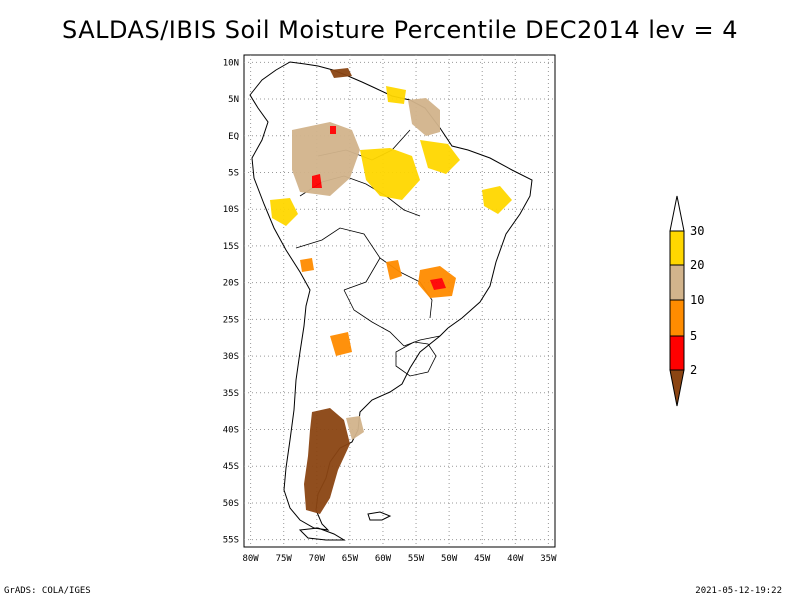  I want to click on lon-tick-label: 60W, so click(383, 559).